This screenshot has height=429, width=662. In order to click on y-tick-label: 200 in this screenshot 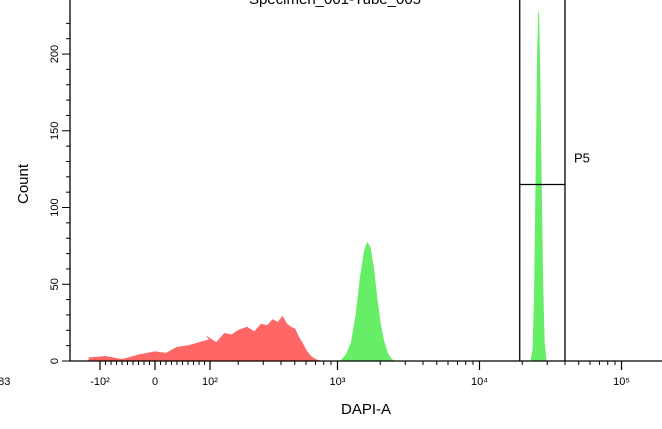, I will do `click(55, 54)`.